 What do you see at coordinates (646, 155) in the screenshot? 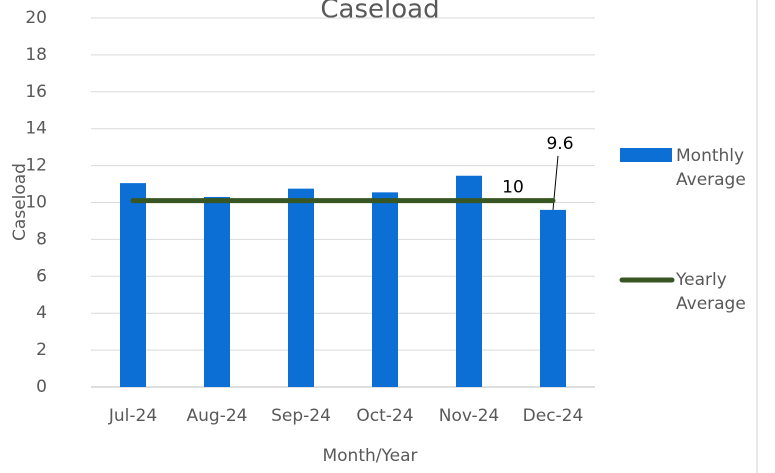
I see `legend-swatch` at bounding box center [646, 155].